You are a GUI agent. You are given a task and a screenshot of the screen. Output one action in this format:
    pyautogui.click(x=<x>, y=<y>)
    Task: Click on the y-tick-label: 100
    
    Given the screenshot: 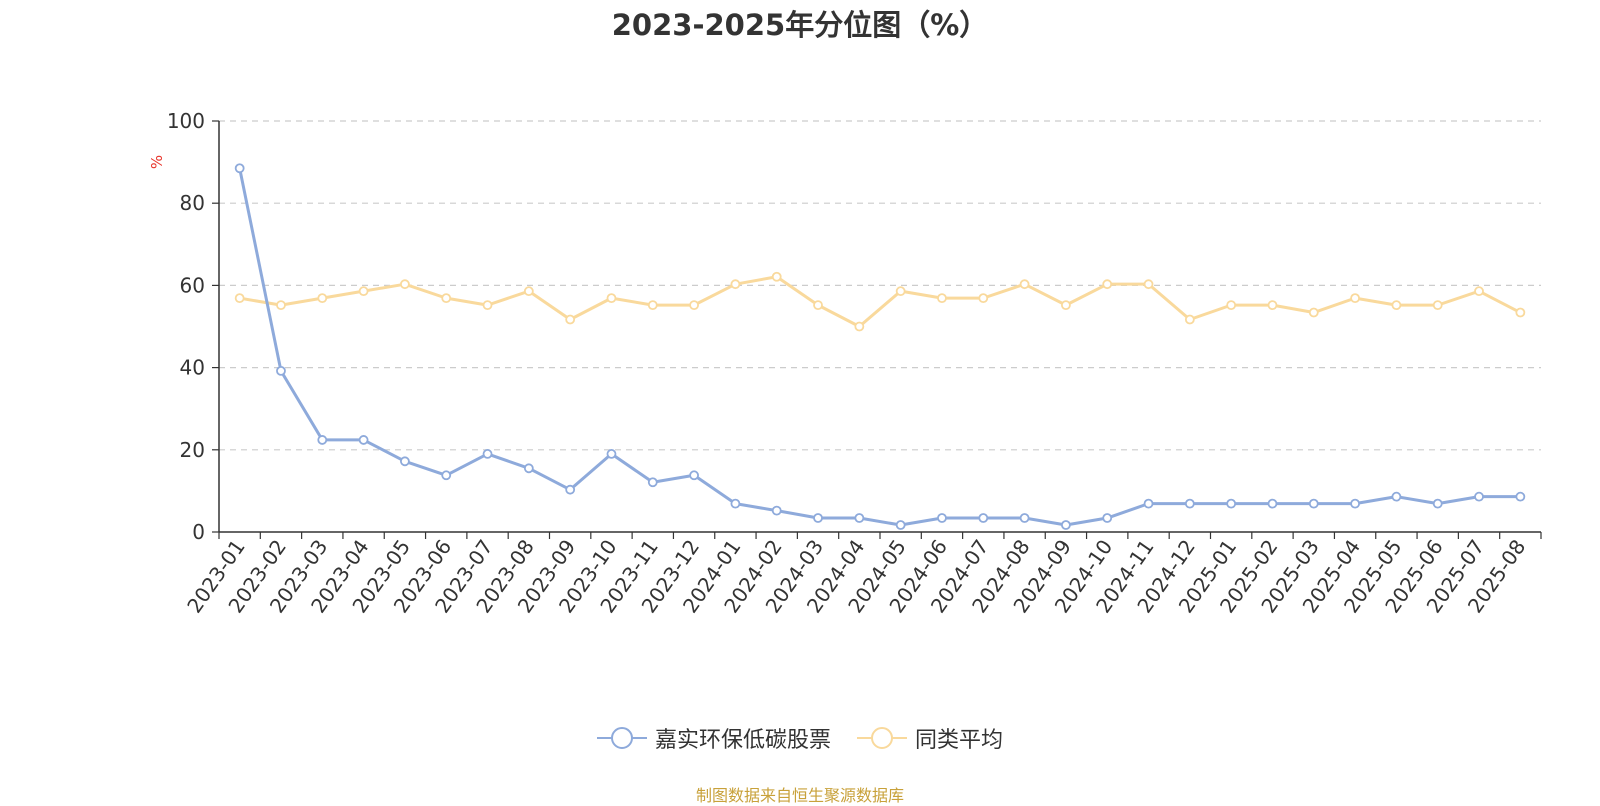 What is the action you would take?
    pyautogui.click(x=186, y=121)
    